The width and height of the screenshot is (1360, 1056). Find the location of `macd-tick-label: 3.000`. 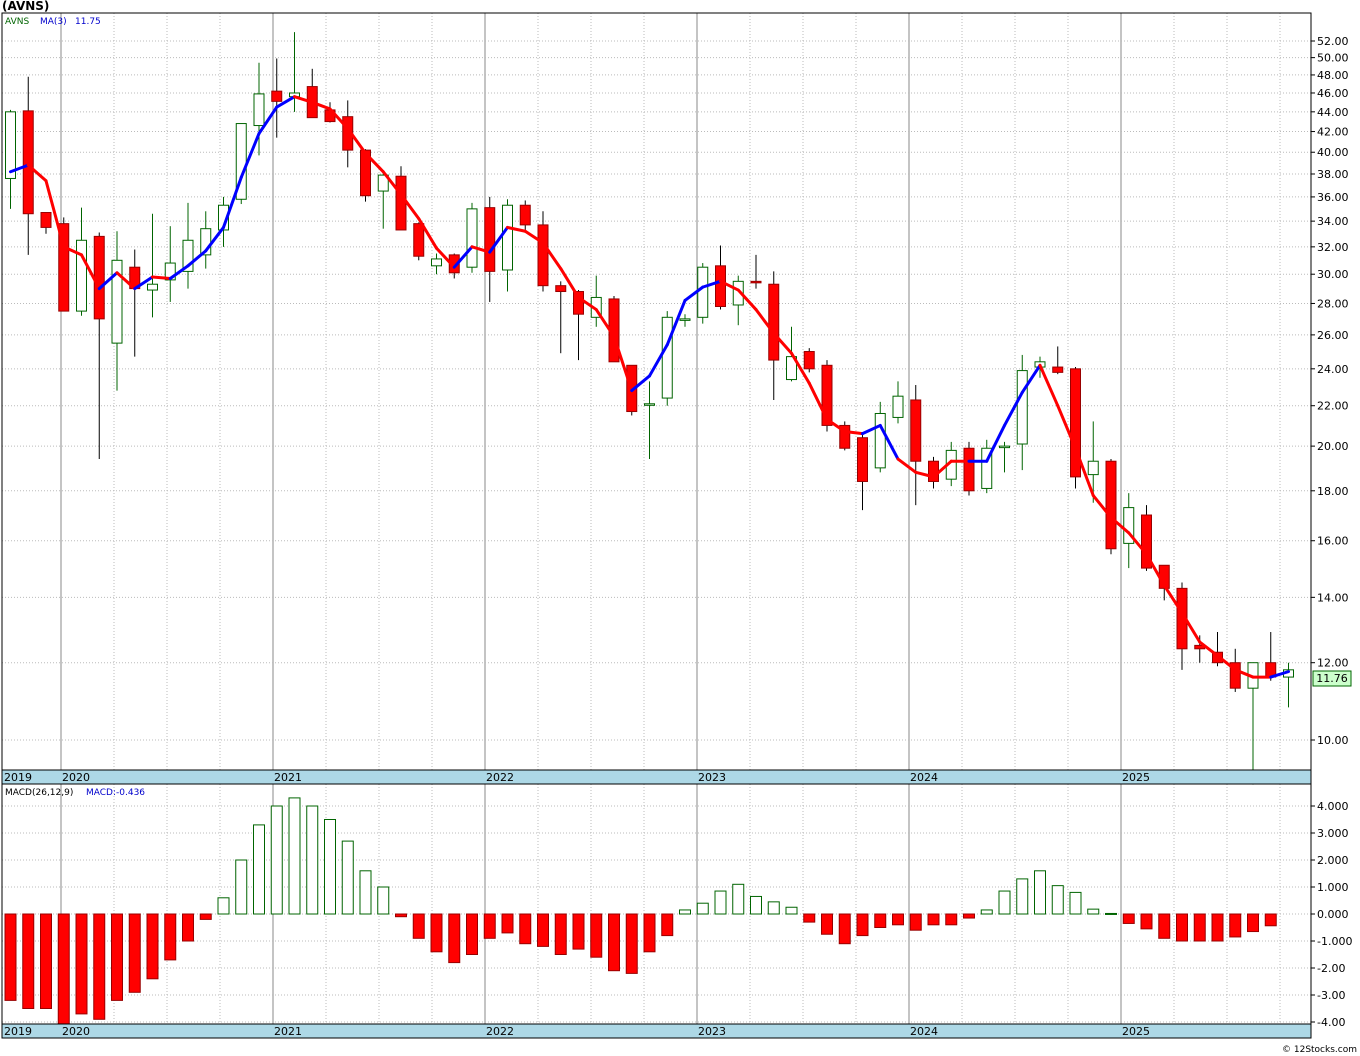

macd-tick-label: 3.000 is located at coordinates (1333, 833).